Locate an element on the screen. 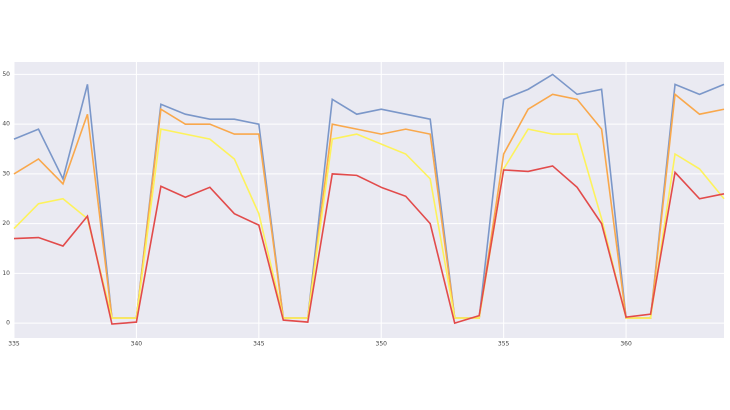 The width and height of the screenshot is (730, 410). x-tick-label: 340 is located at coordinates (137, 344).